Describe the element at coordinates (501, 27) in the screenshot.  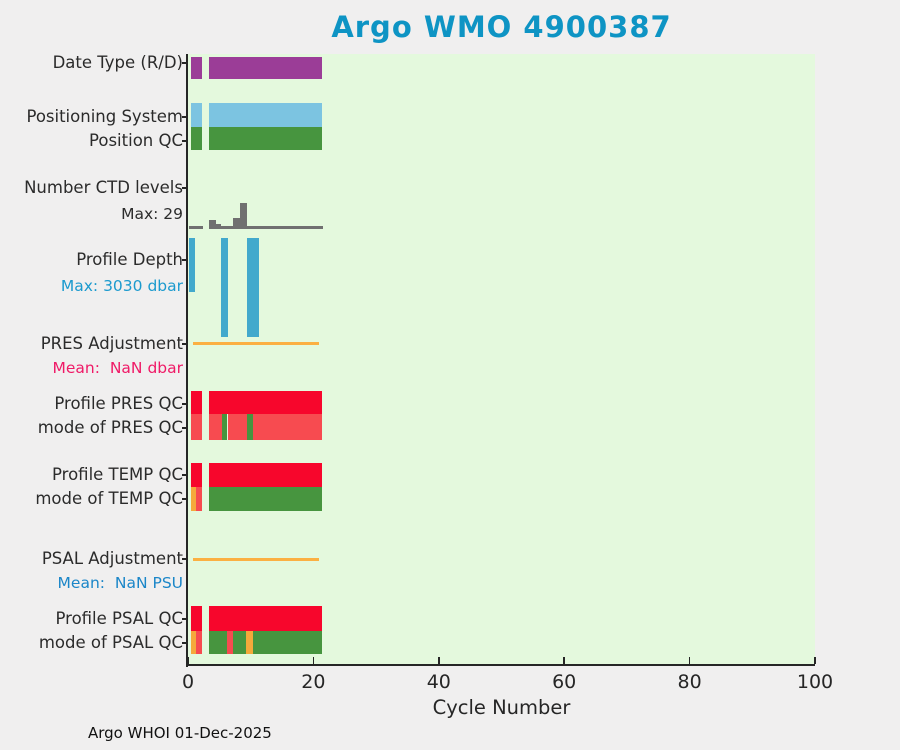
I see `figure-title: Argo WMO 4900387` at that location.